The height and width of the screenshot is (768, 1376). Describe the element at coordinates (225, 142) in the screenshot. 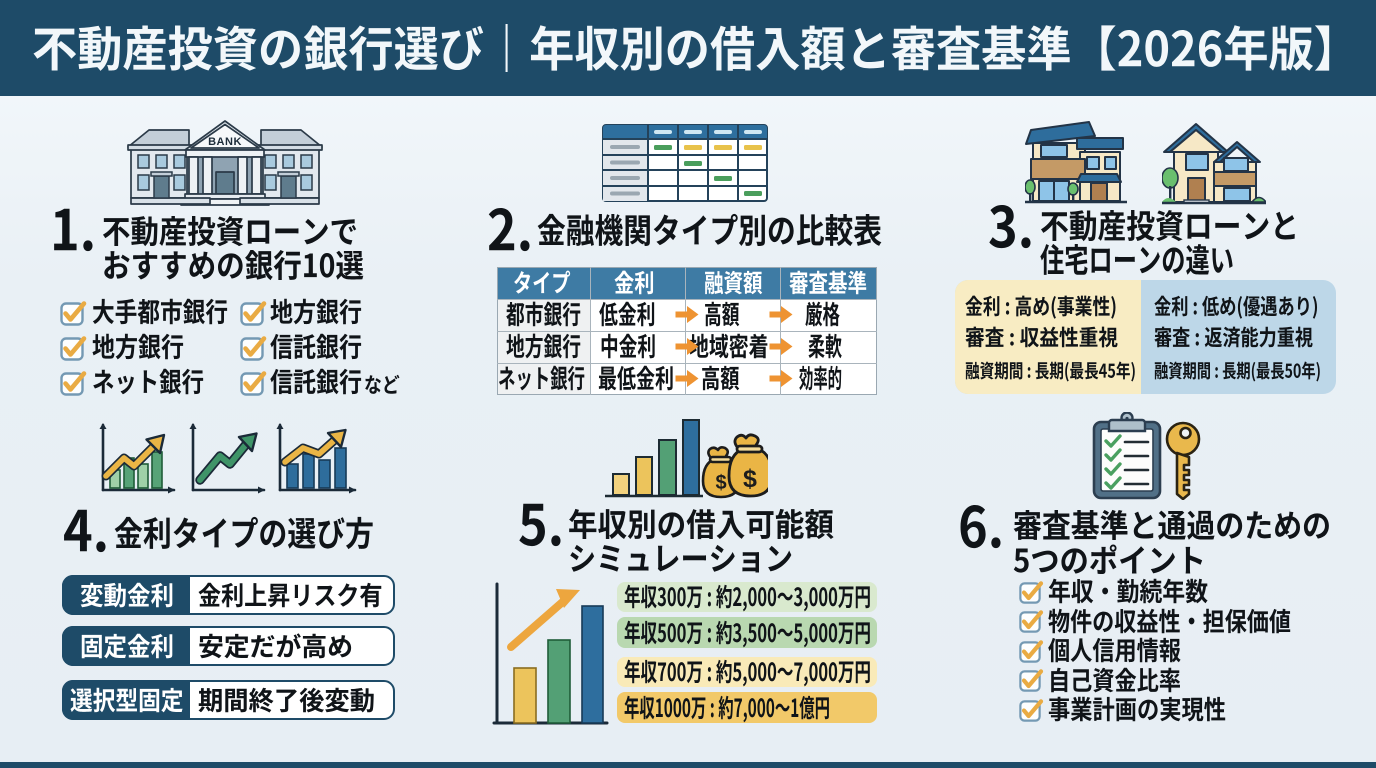

I see `svg-text: BANK` at that location.